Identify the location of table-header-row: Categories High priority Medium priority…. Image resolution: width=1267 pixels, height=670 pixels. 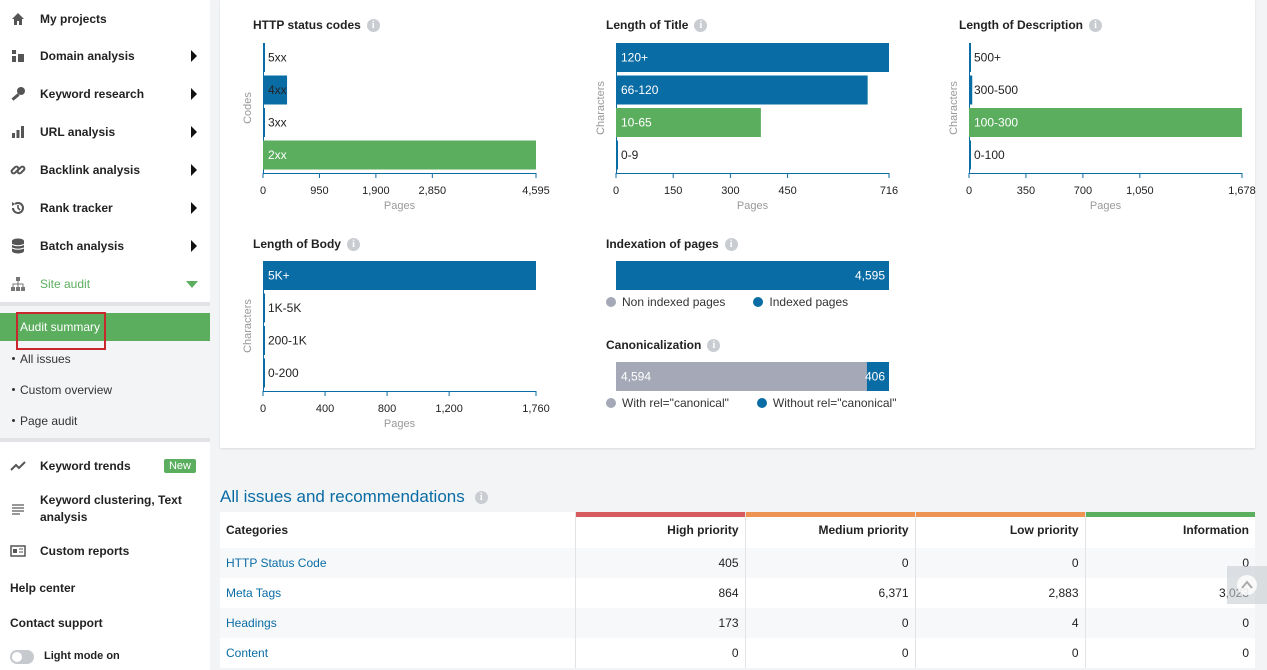
(737, 530).